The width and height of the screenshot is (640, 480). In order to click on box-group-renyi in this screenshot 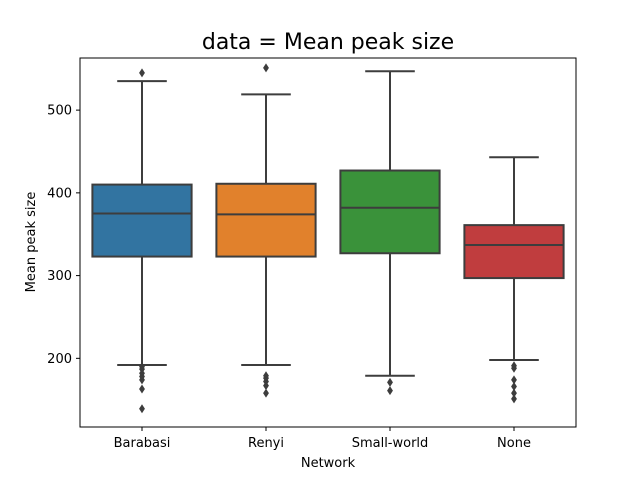, I will do `click(266, 230)`.